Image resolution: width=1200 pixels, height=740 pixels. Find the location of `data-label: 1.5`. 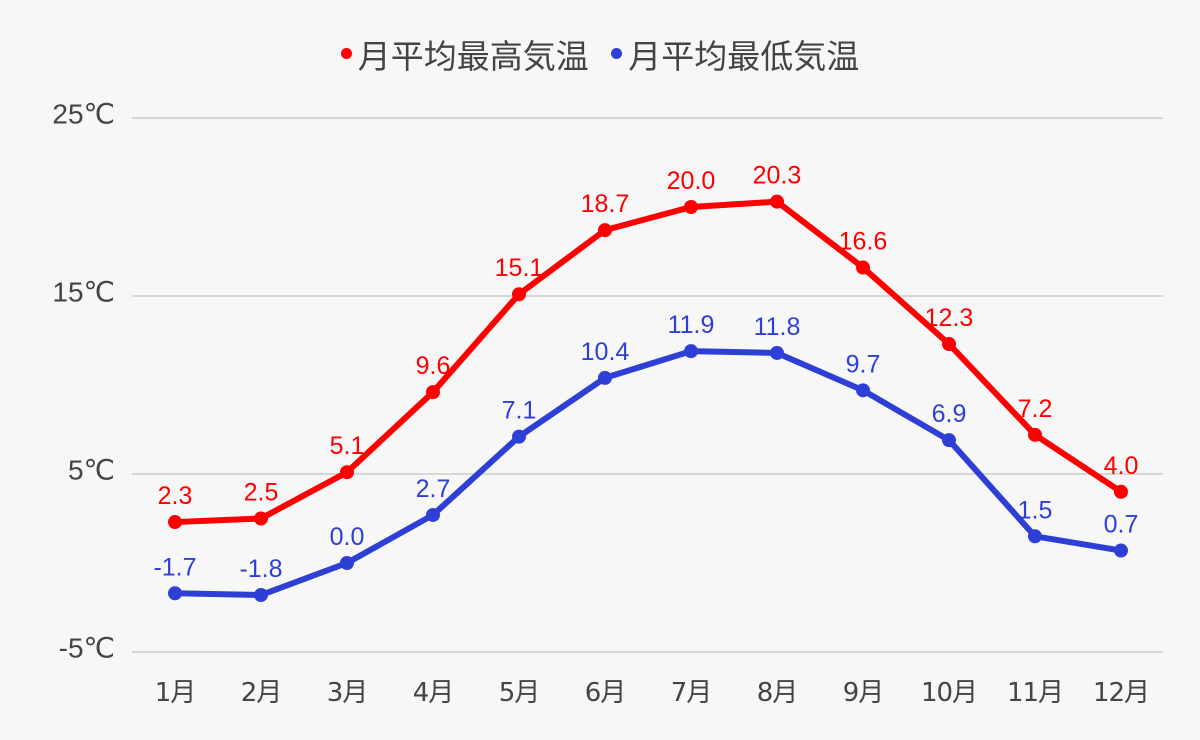

data-label: 1.5 is located at coordinates (1035, 510).